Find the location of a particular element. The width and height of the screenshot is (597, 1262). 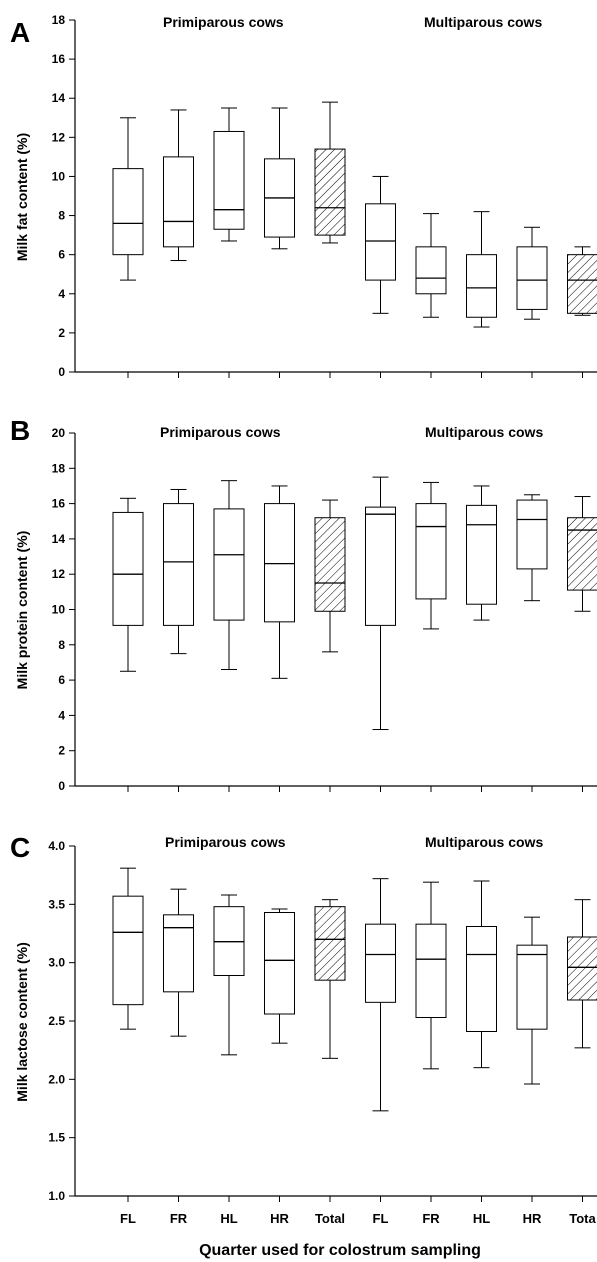

box-hr-primiparous is located at coordinates (280, 976).